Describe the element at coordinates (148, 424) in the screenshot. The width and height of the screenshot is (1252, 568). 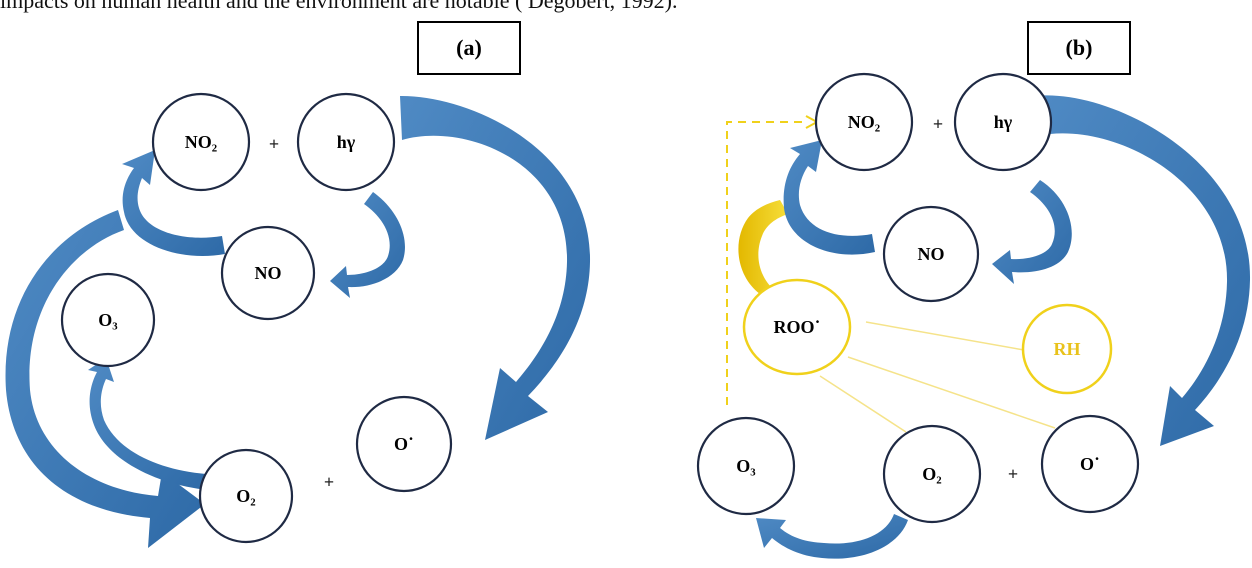
I see `arrow-o2-to-o3` at that location.